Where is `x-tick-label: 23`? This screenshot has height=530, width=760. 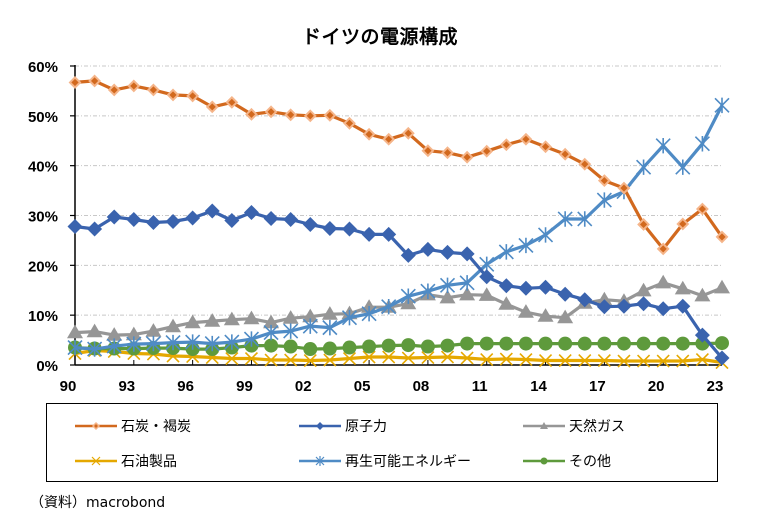 x-tick-label: 23 is located at coordinates (715, 386).